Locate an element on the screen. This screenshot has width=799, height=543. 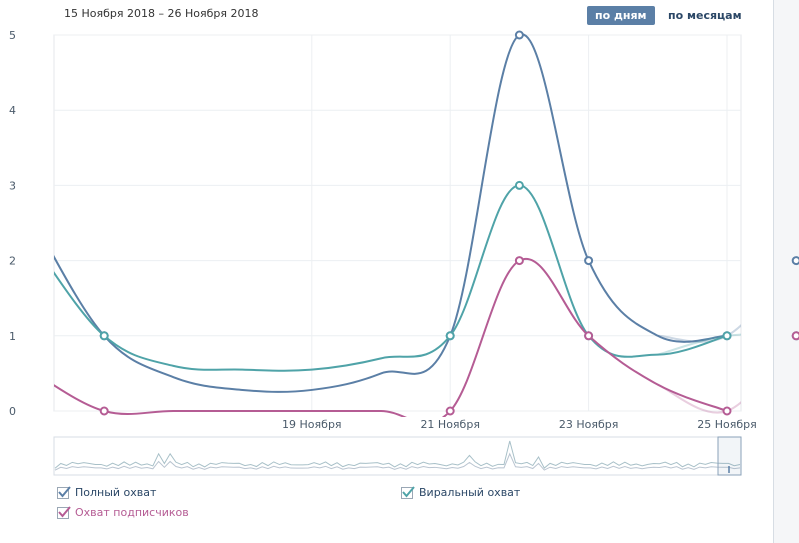
navigator-line-viral is located at coordinates (397, 454).